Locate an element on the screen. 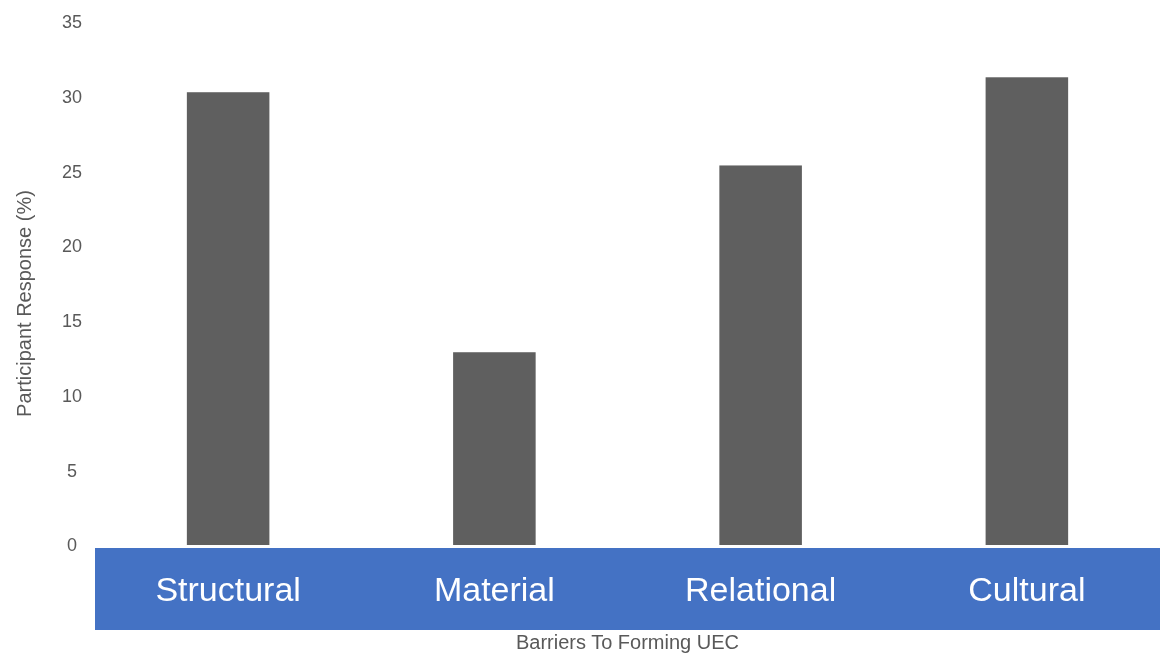 This screenshot has height=653, width=1161. y-tick-label: 5 is located at coordinates (72, 470).